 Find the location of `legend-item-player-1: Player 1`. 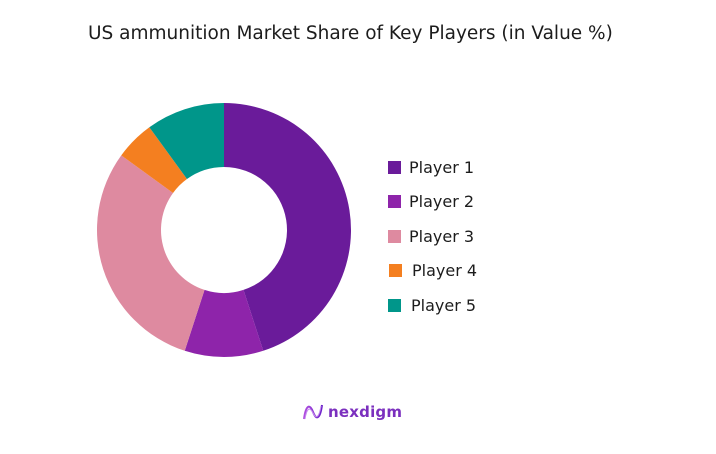

legend-item-player-1: Player 1 is located at coordinates (432, 167).